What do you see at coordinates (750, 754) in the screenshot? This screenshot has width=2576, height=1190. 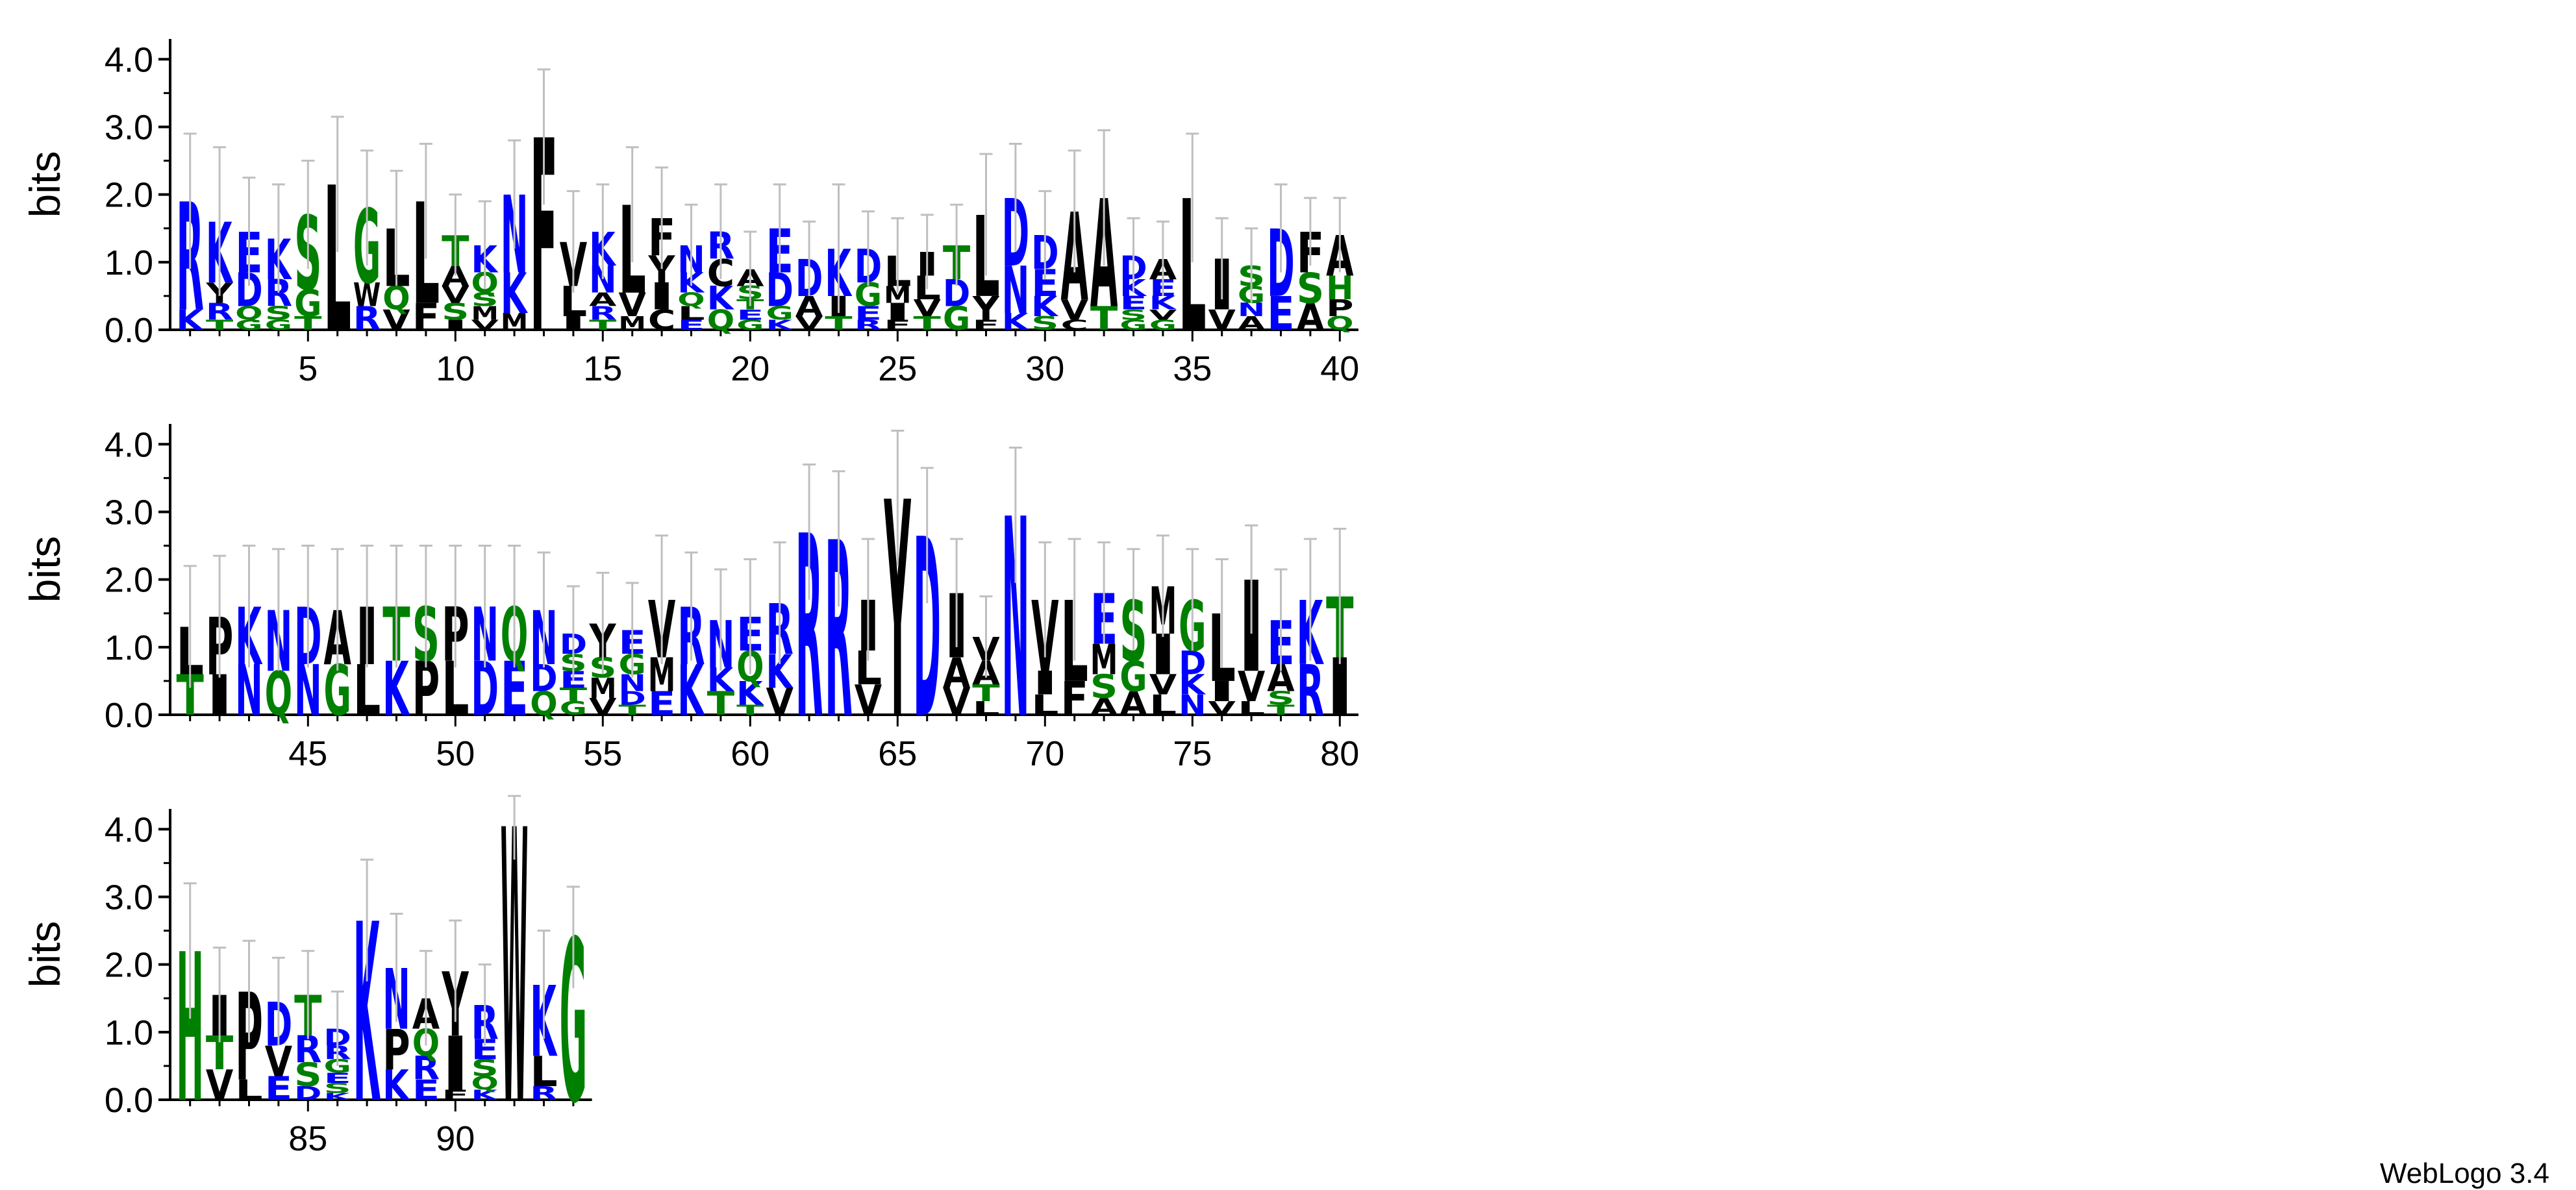 I see `x-tick-label: 60` at bounding box center [750, 754].